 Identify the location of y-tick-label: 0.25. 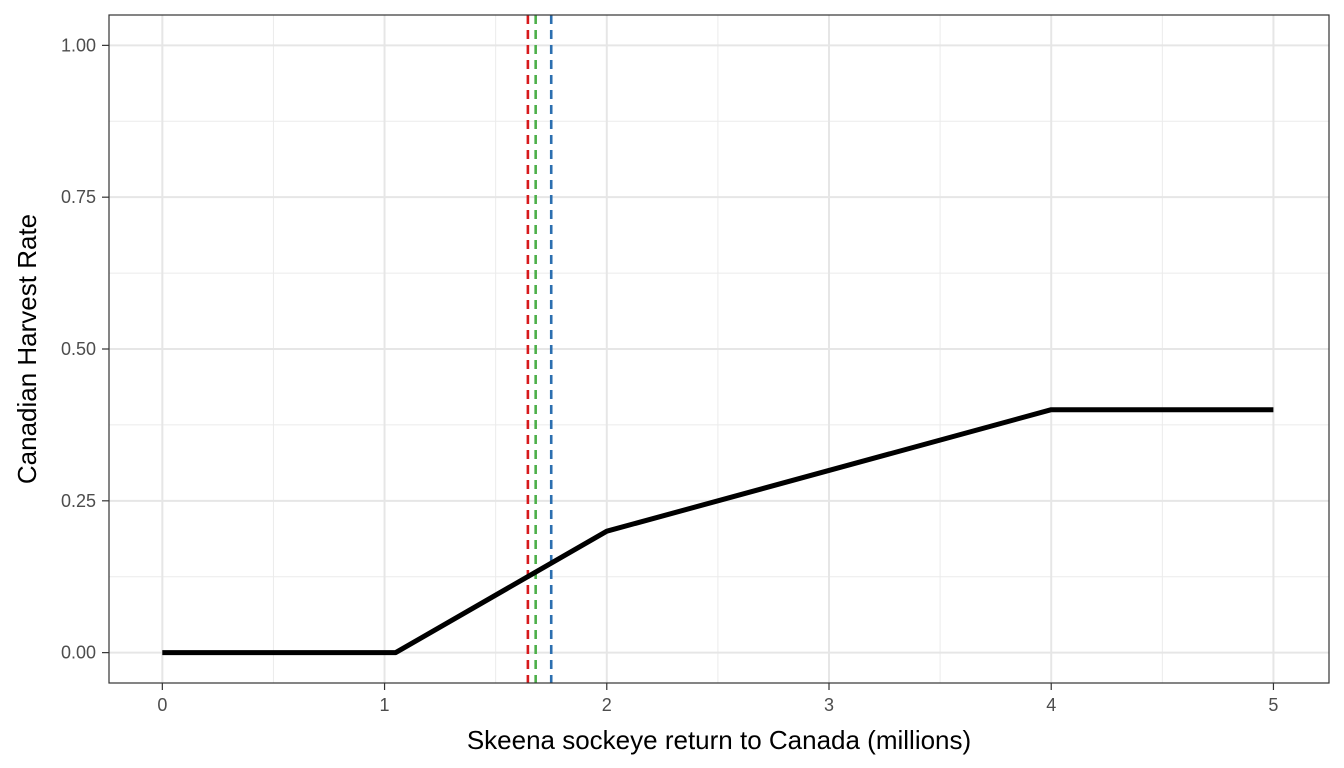
(78, 501).